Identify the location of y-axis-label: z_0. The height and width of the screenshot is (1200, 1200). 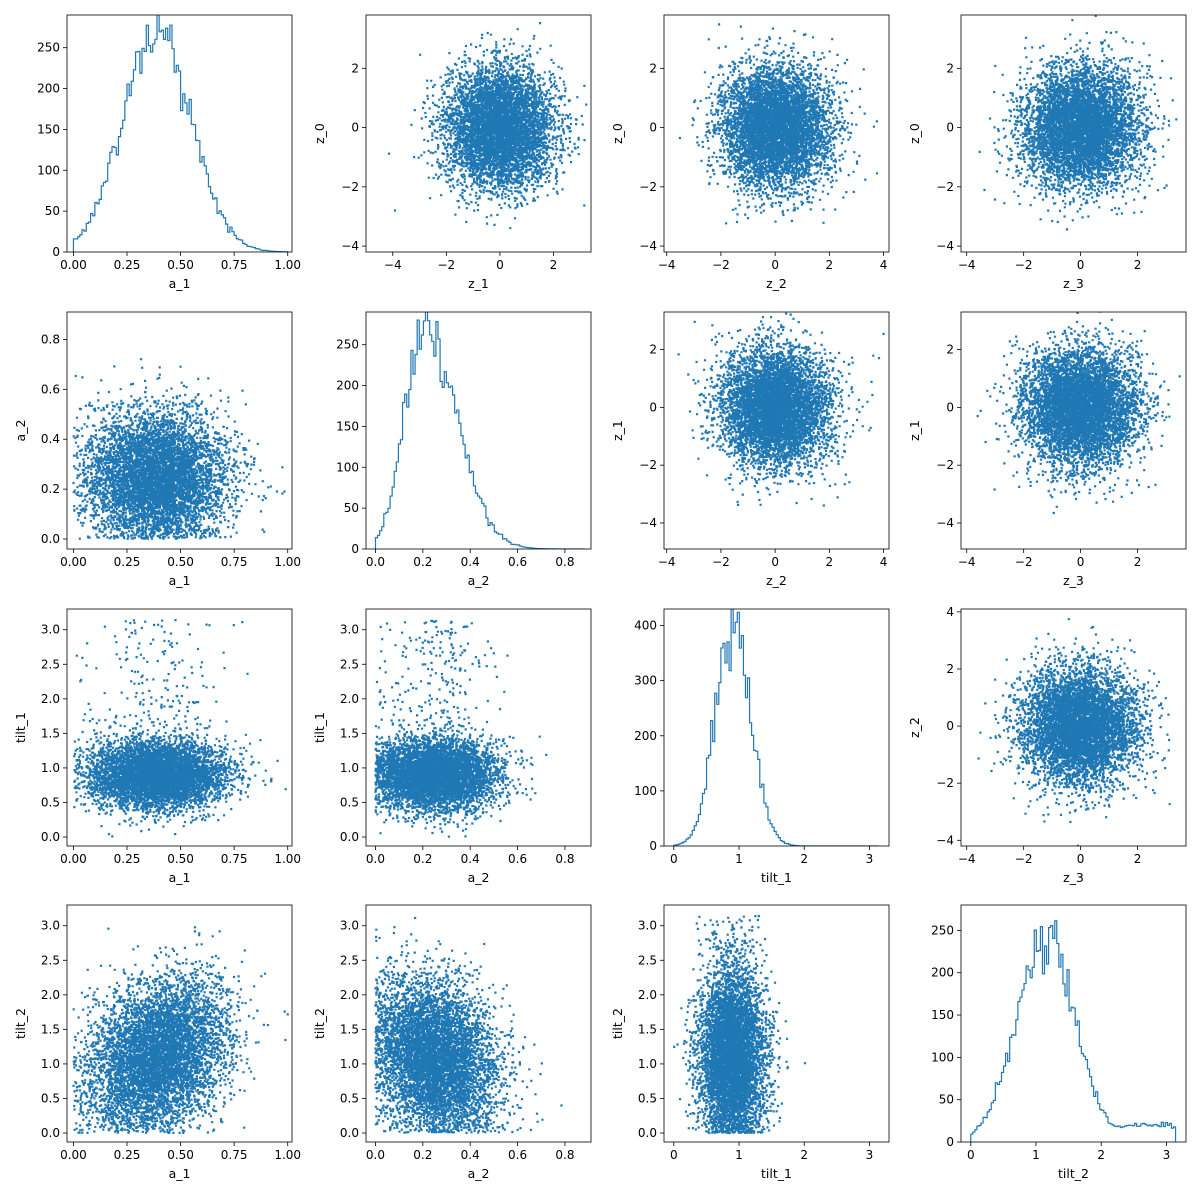
(914, 133).